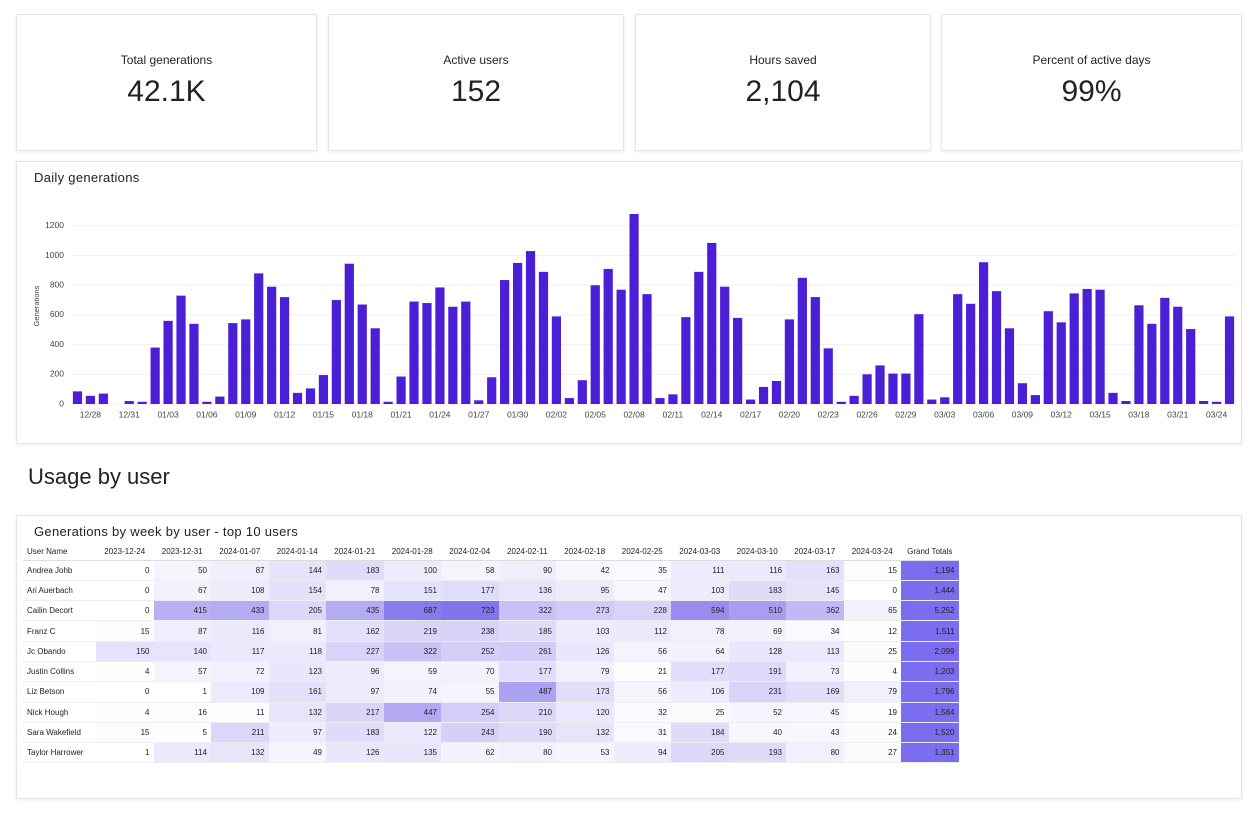  Describe the element at coordinates (1091, 60) in the screenshot. I see `kpi-label: Percent of active days` at that location.